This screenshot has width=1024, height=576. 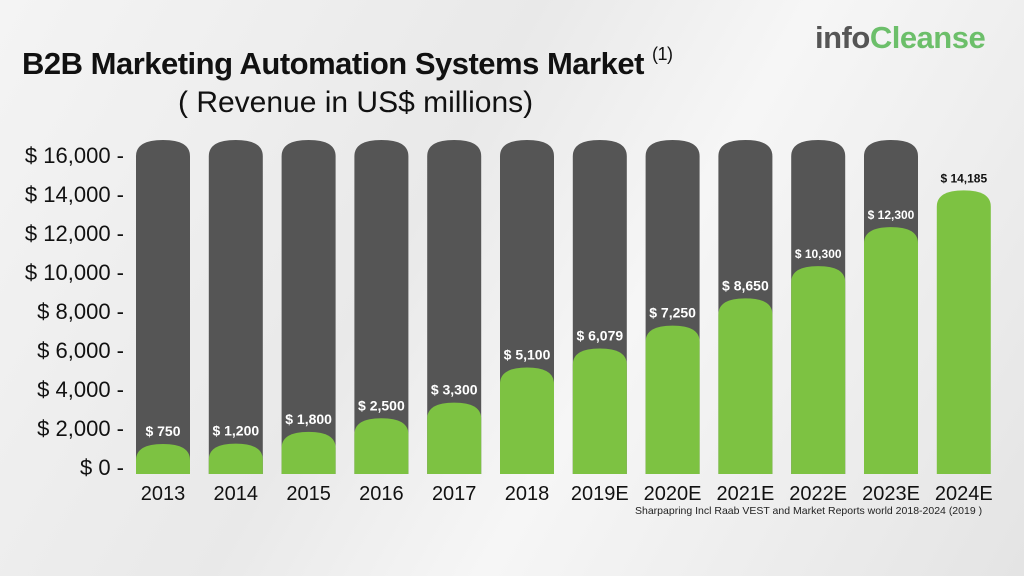 I want to click on data-label: $ 14,185, so click(x=963, y=178).